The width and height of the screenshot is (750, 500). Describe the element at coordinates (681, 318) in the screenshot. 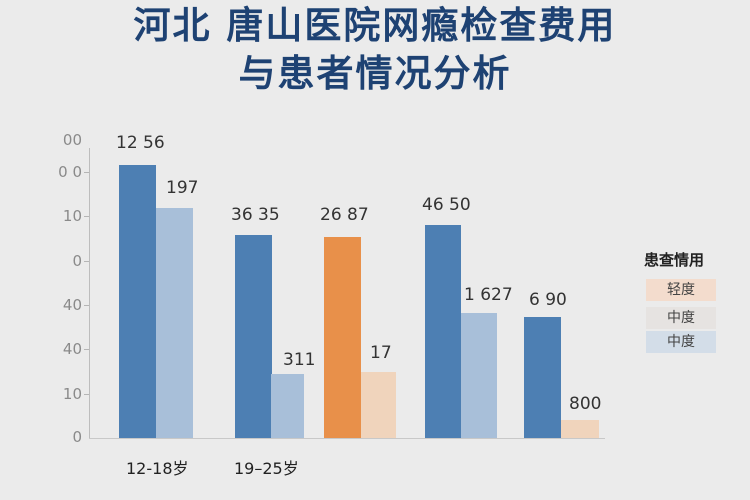

I see `legend-item-moderate: 中度` at that location.